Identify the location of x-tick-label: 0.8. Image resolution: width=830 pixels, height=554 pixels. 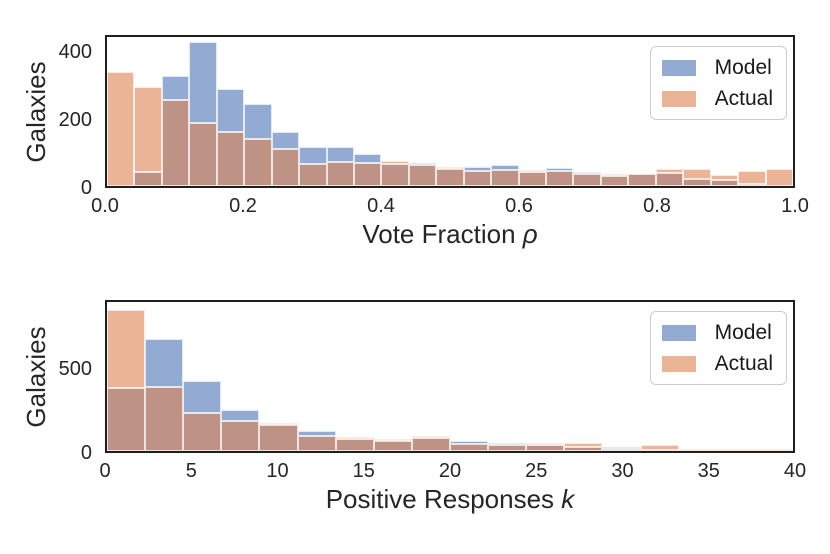
(657, 206).